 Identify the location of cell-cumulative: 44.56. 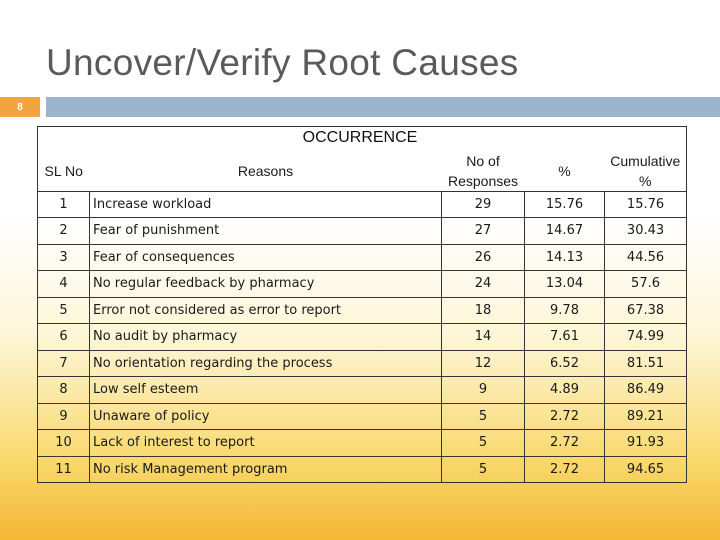
(645, 257).